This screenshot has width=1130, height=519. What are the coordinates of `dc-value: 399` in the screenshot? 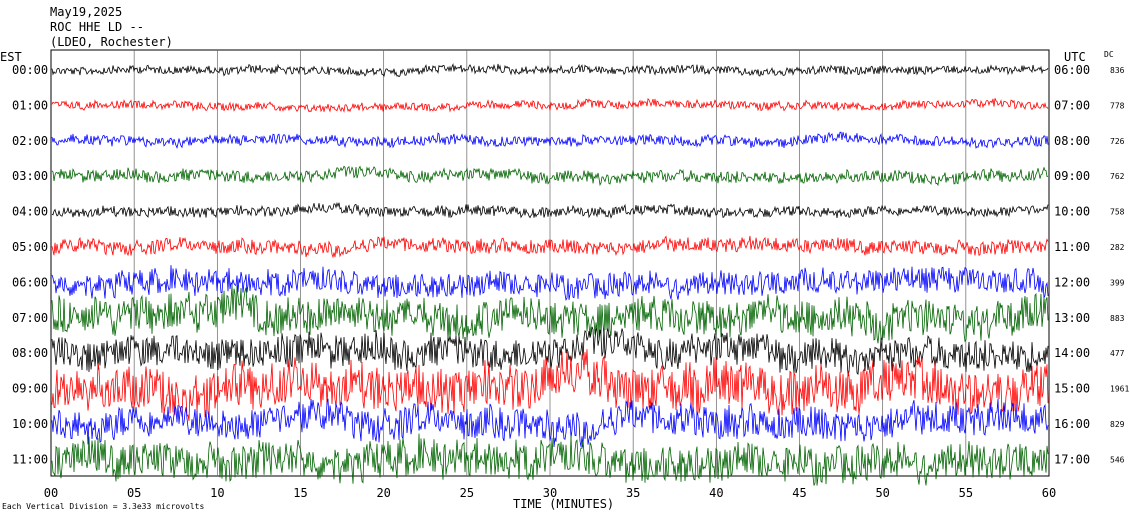 It's located at (1117, 282).